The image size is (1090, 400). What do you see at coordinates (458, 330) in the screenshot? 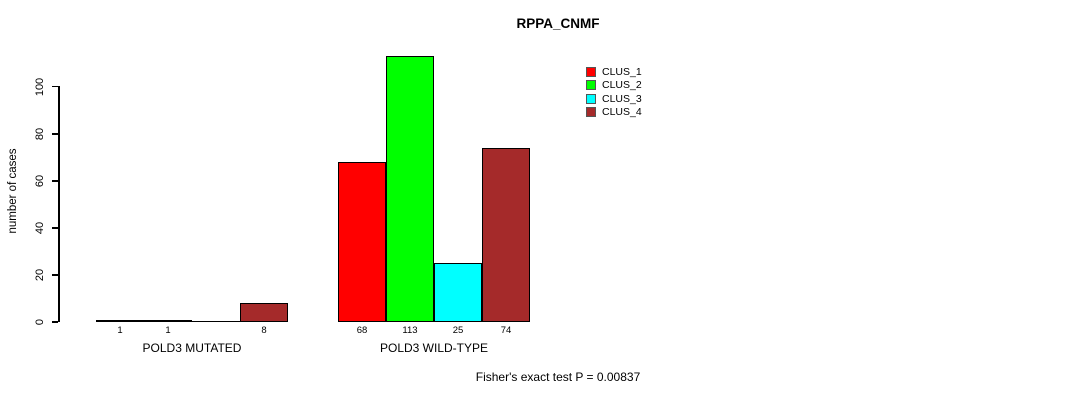
I see `bar-value-label: 25` at bounding box center [458, 330].